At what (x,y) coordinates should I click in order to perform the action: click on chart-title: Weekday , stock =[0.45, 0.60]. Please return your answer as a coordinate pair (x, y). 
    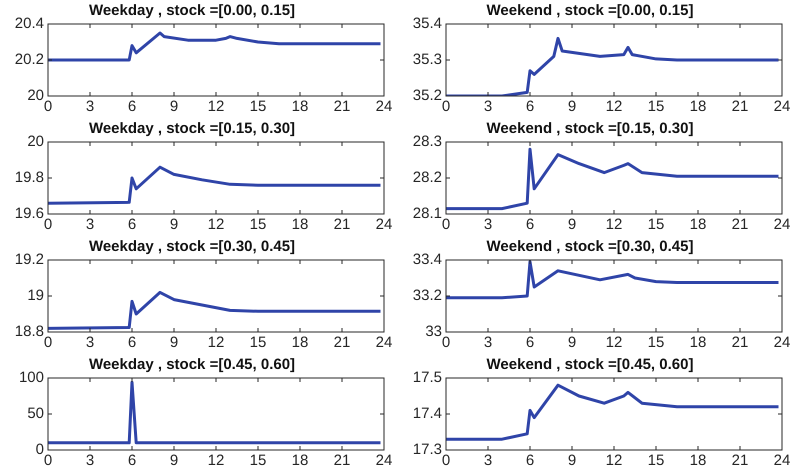
    Looking at the image, I should click on (192, 365).